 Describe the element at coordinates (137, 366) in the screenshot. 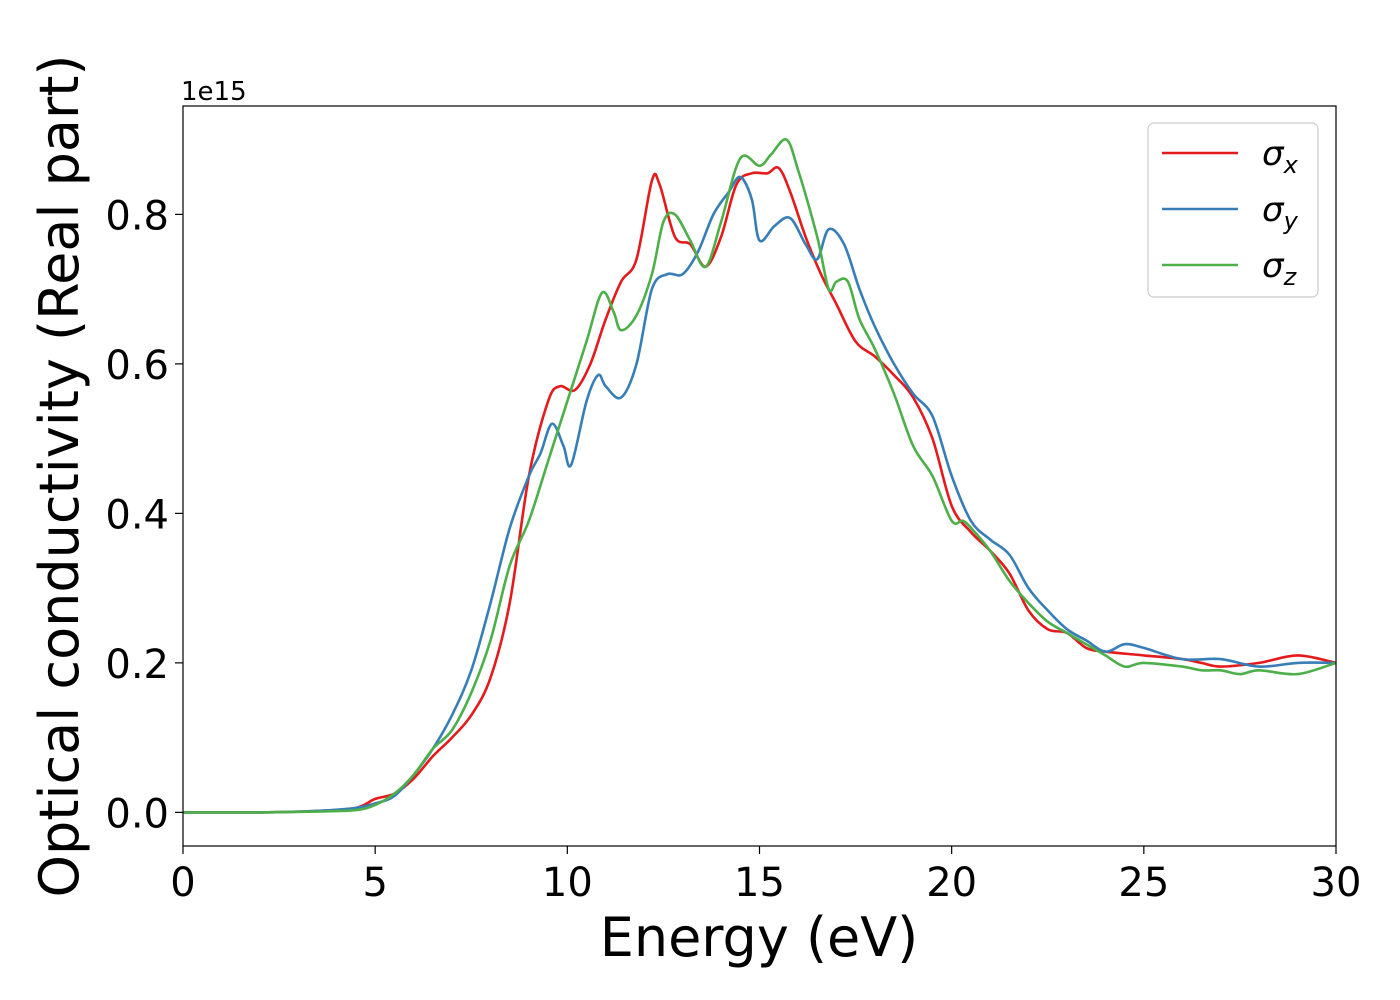

I see `y-tick-label: 0.6` at that location.